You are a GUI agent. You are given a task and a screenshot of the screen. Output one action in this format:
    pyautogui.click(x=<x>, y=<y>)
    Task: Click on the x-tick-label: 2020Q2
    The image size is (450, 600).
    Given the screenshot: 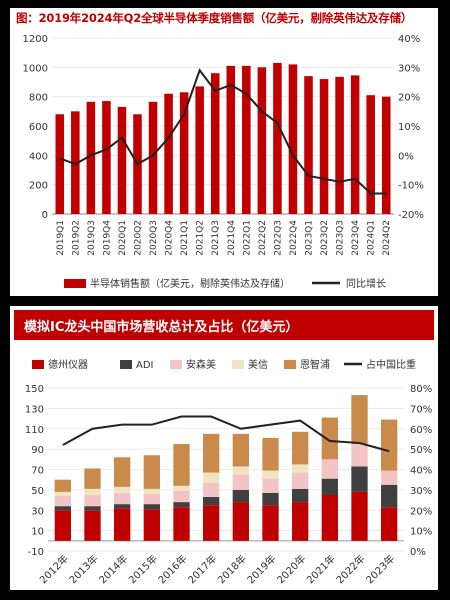 What is the action you would take?
    pyautogui.click(x=139, y=238)
    